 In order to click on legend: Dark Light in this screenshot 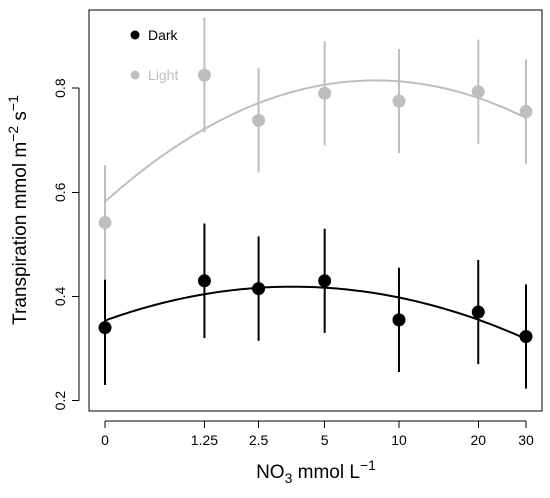, I will do `click(154, 55)`.